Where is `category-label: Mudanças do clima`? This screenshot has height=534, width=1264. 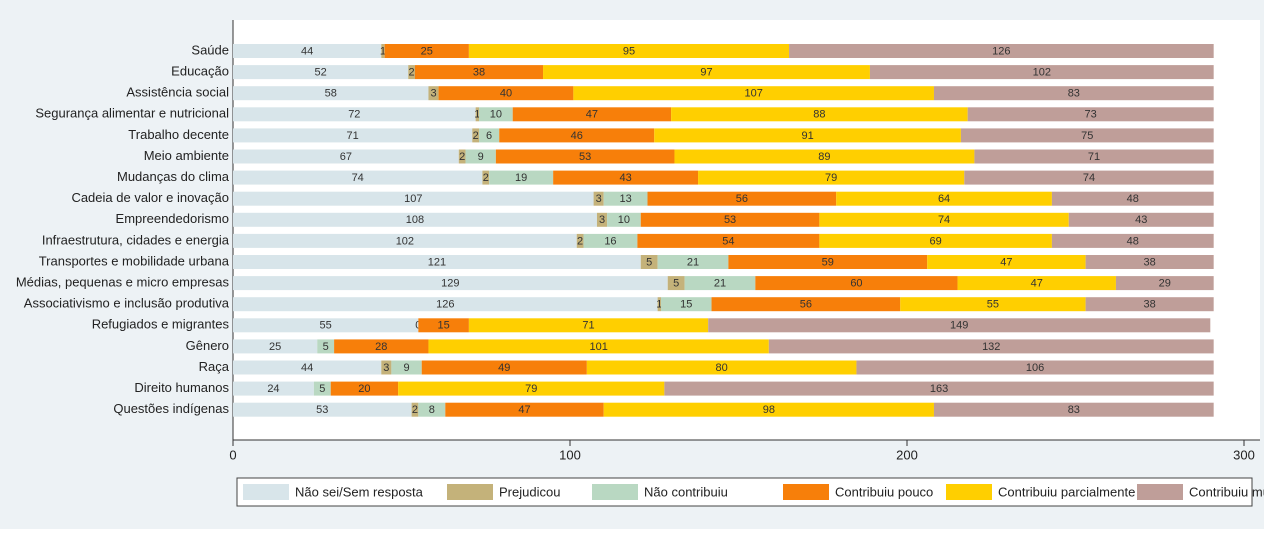 category-label: Mudanças do clima is located at coordinates (173, 176).